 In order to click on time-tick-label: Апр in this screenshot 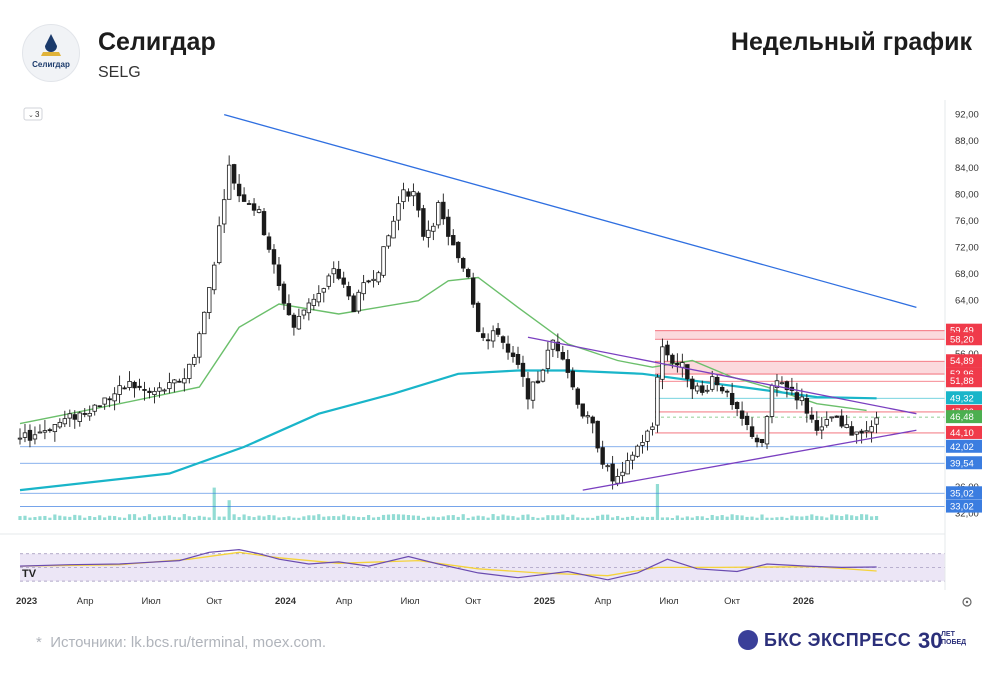, I will do `click(344, 601)`.